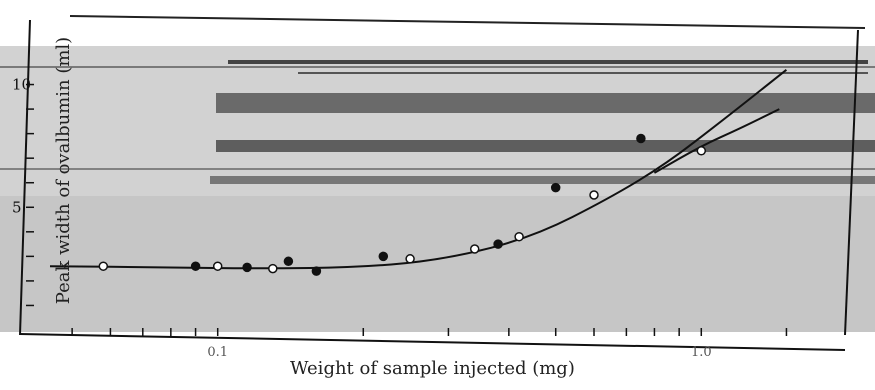 The height and width of the screenshot is (390, 875). I want to click on bottom-axis-line, so click(432, 342).